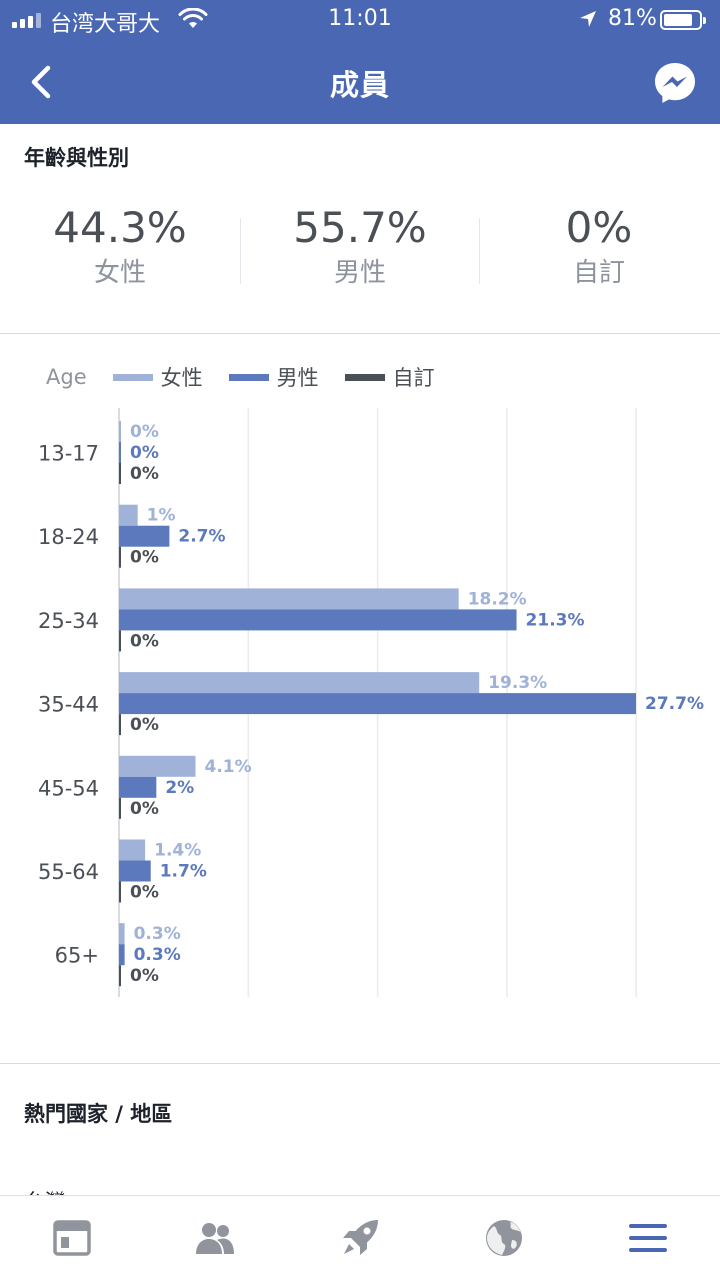 The image size is (720, 1280). Describe the element at coordinates (157, 377) in the screenshot. I see `legend-item-female: 女性` at that location.